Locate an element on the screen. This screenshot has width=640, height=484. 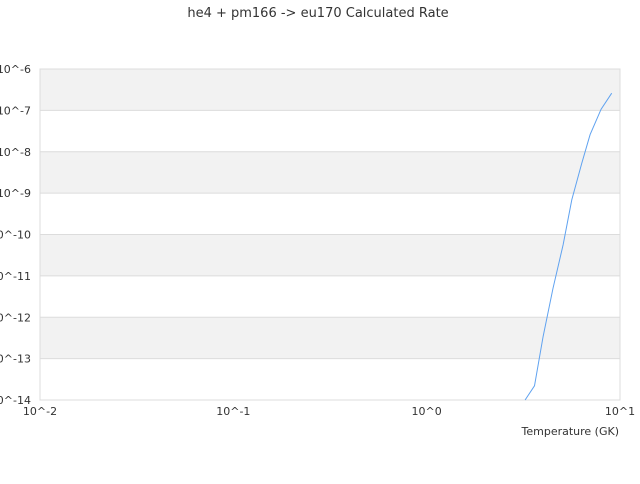
x-tick-label: 10^1 is located at coordinates (620, 411).